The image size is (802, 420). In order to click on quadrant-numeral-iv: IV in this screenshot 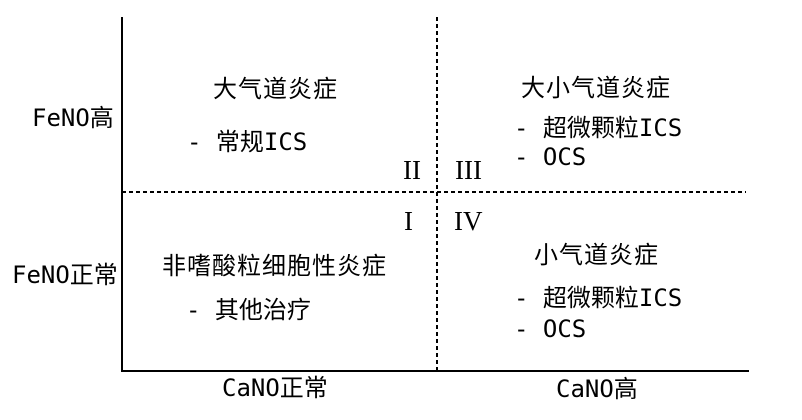, I will do `click(468, 221)`.